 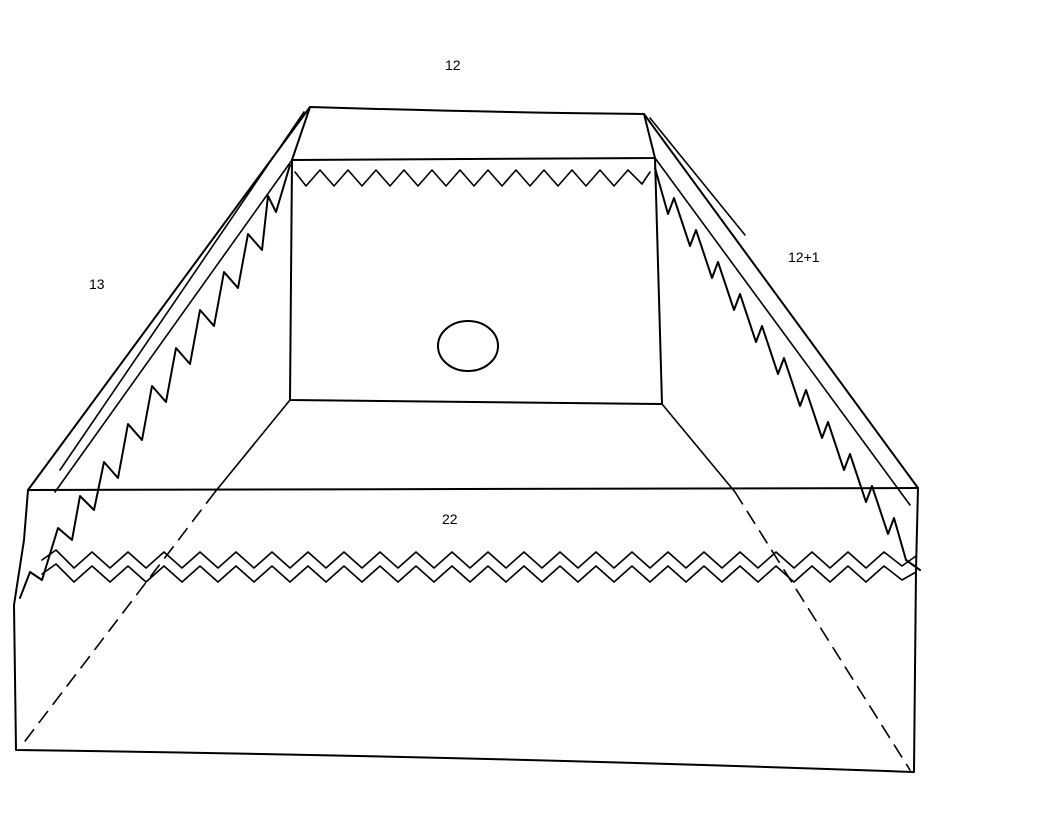 What do you see at coordinates (698, 448) in the screenshot?
I see `floor-right-edge` at bounding box center [698, 448].